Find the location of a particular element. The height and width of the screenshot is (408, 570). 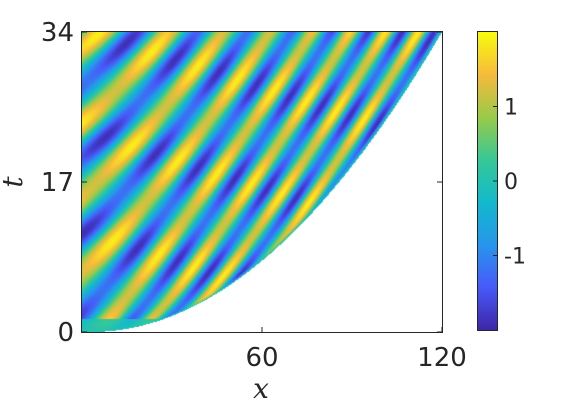

x-tick-label: 120 is located at coordinates (442, 358).